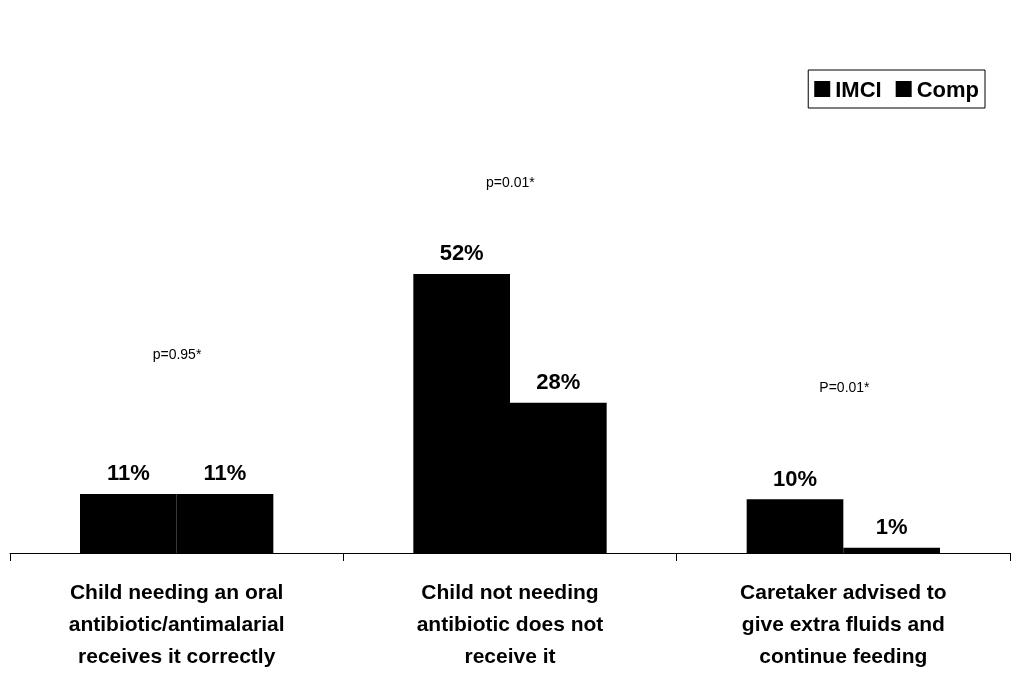  I want to click on x-tick-label: Child needing an oral antibiotic/antimalarial receives it correctly, so click(176, 623).